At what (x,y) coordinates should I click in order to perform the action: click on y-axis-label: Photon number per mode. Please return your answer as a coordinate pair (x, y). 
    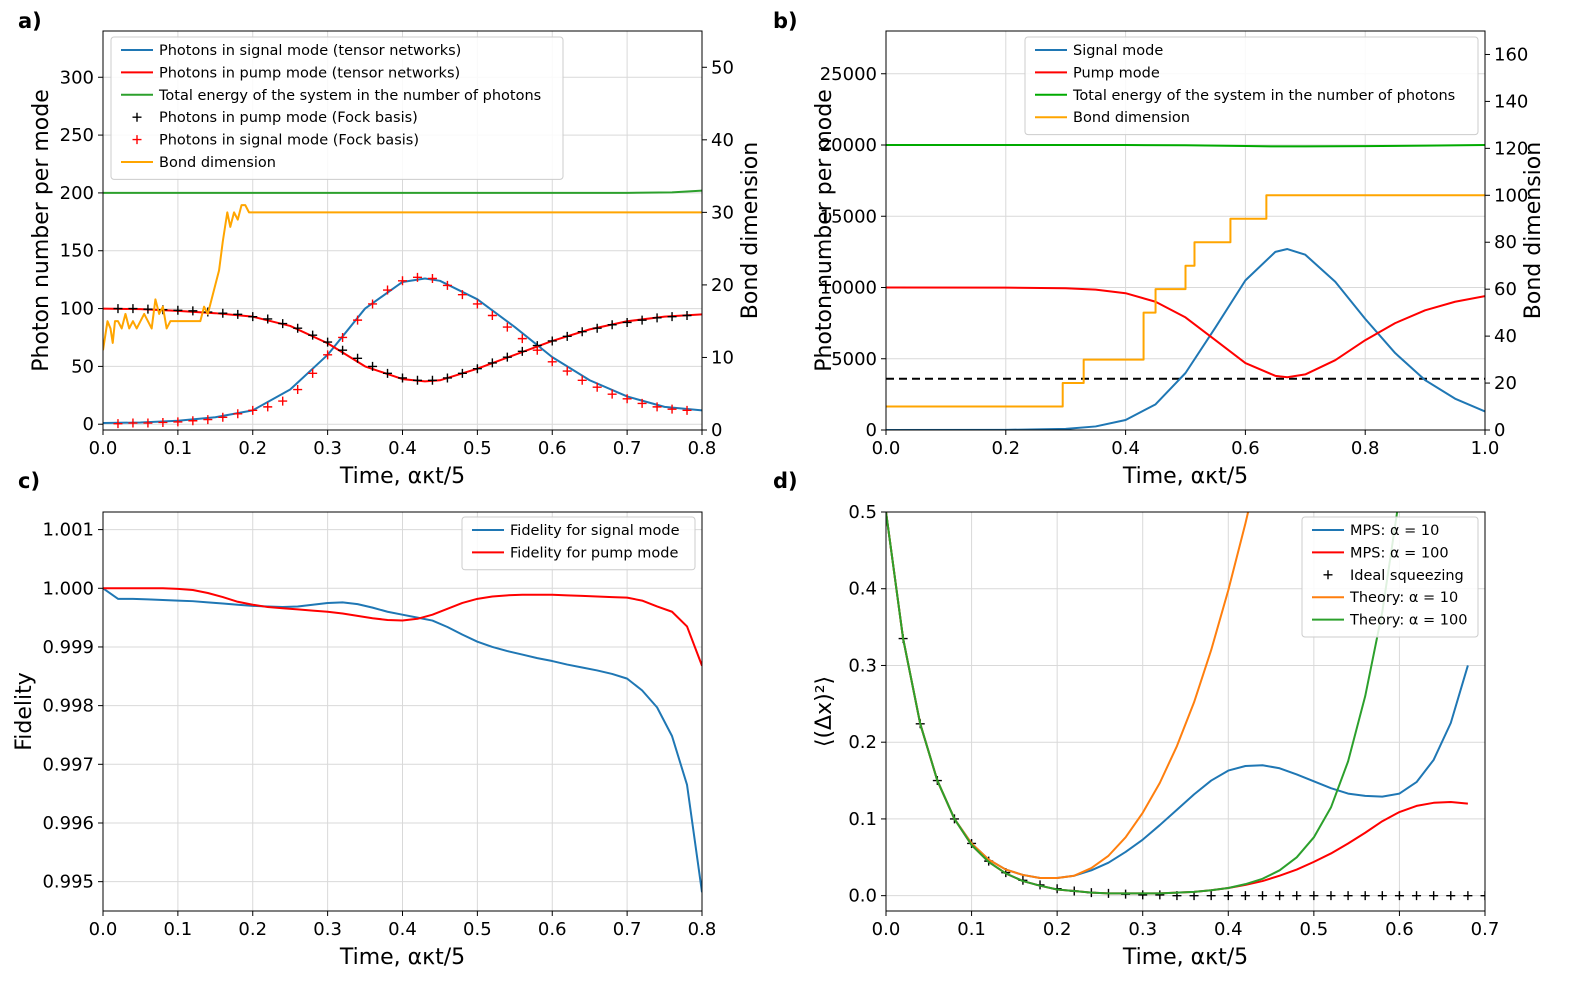
    Looking at the image, I should click on (824, 230).